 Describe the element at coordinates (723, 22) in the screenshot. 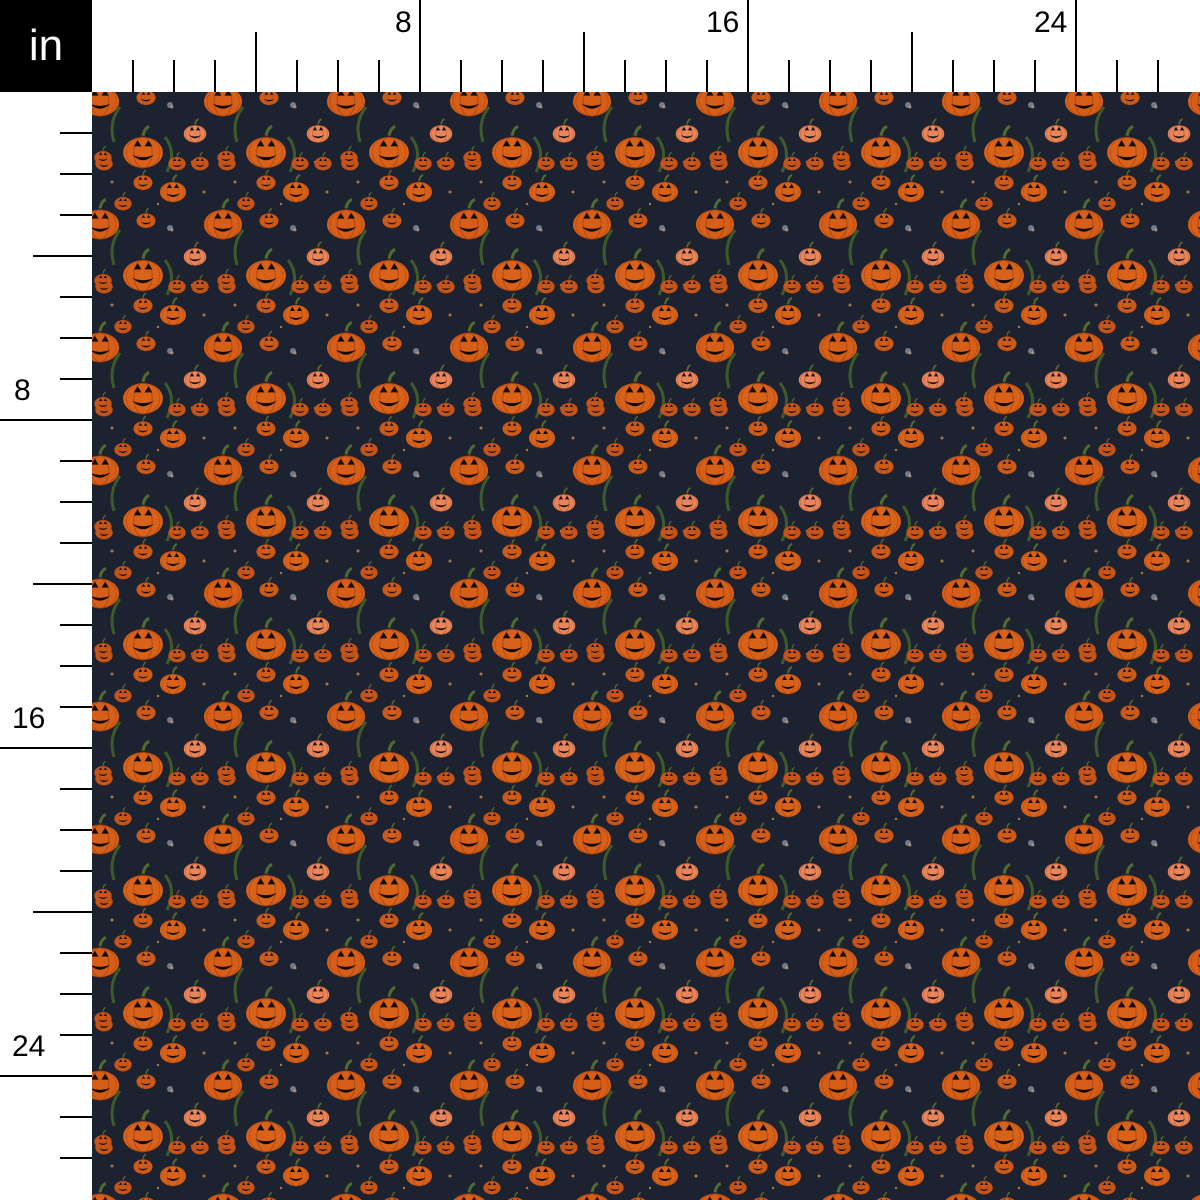

I see `top-ruler-label: 16` at that location.